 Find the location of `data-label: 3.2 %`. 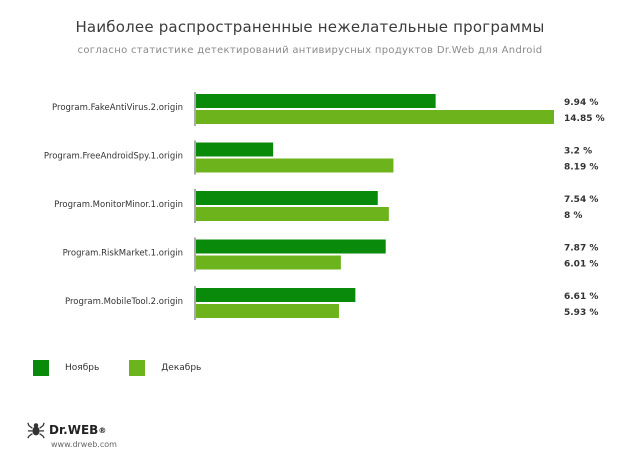

data-label: 3.2 % is located at coordinates (578, 152).